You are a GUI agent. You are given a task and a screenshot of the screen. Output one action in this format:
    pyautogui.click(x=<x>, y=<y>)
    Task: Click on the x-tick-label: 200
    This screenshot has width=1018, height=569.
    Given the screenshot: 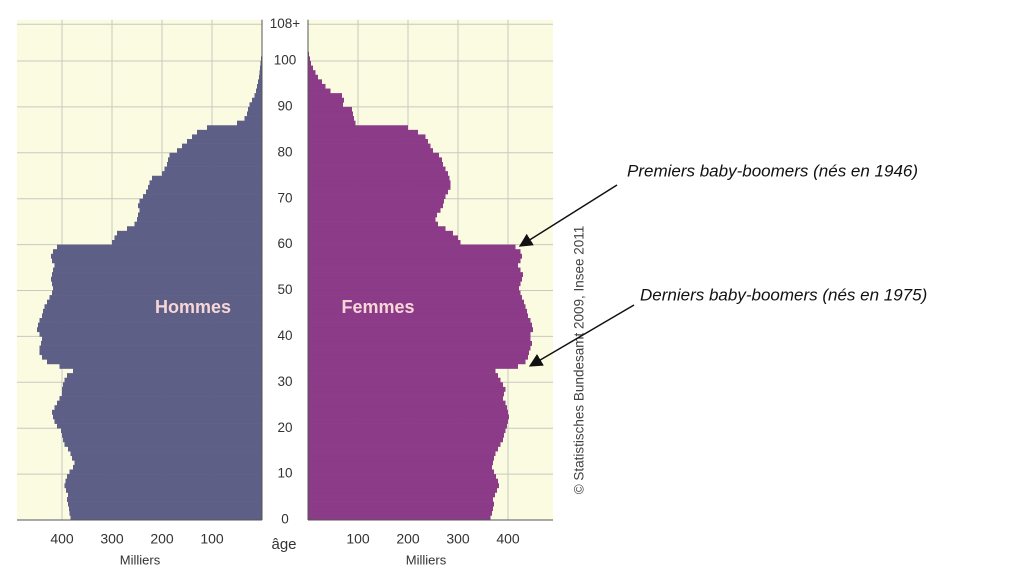 What is the action you would take?
    pyautogui.click(x=408, y=539)
    